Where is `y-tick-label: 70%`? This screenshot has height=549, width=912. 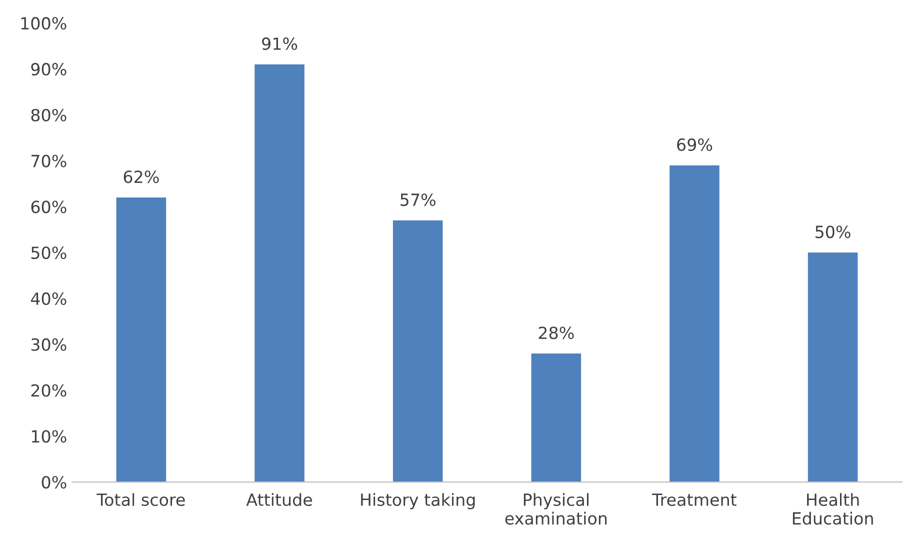 y-tick-label: 70% is located at coordinates (49, 161).